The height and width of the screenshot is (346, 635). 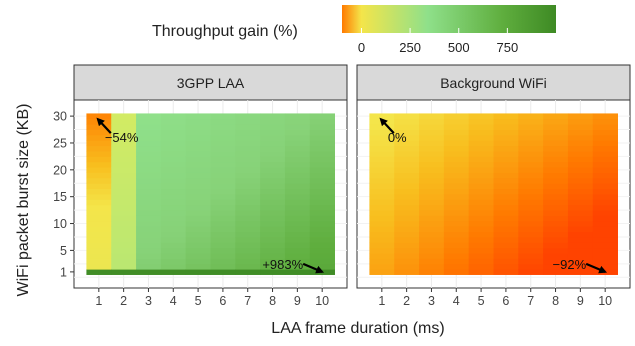 What do you see at coordinates (495, 298) in the screenshot?
I see `x-axis: 1 2 3 4 5 6 7 8 9 10` at bounding box center [495, 298].